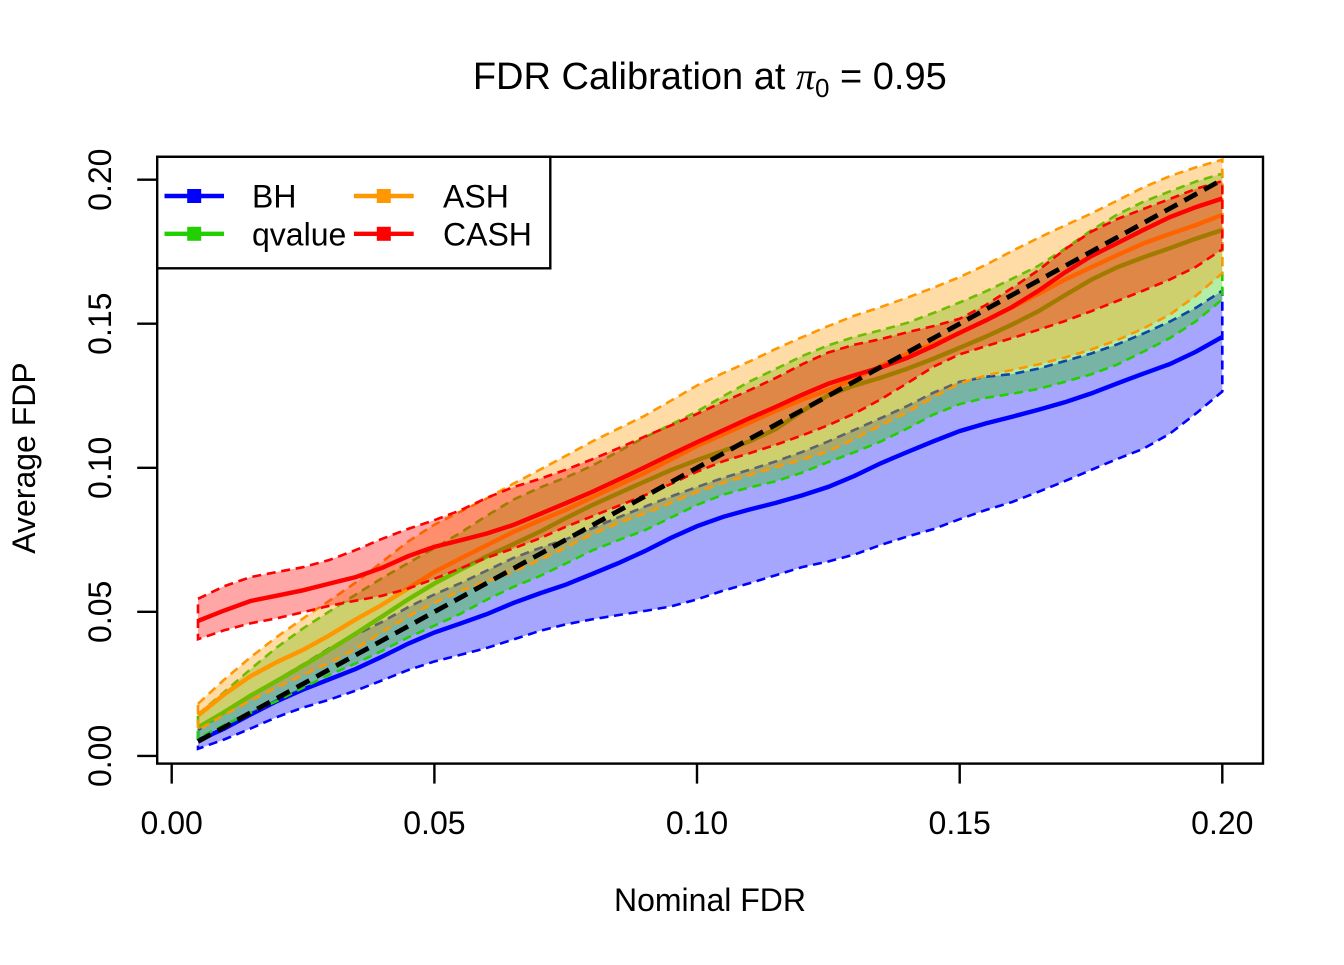  What do you see at coordinates (710, 900) in the screenshot?
I see `svg-text: Nominal FDR` at bounding box center [710, 900].